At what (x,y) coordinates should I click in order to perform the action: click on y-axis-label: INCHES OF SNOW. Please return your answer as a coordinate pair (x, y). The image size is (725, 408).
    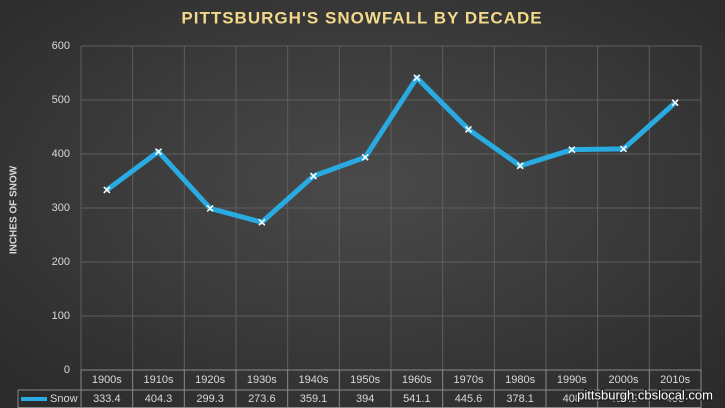
    Looking at the image, I should click on (14, 209).